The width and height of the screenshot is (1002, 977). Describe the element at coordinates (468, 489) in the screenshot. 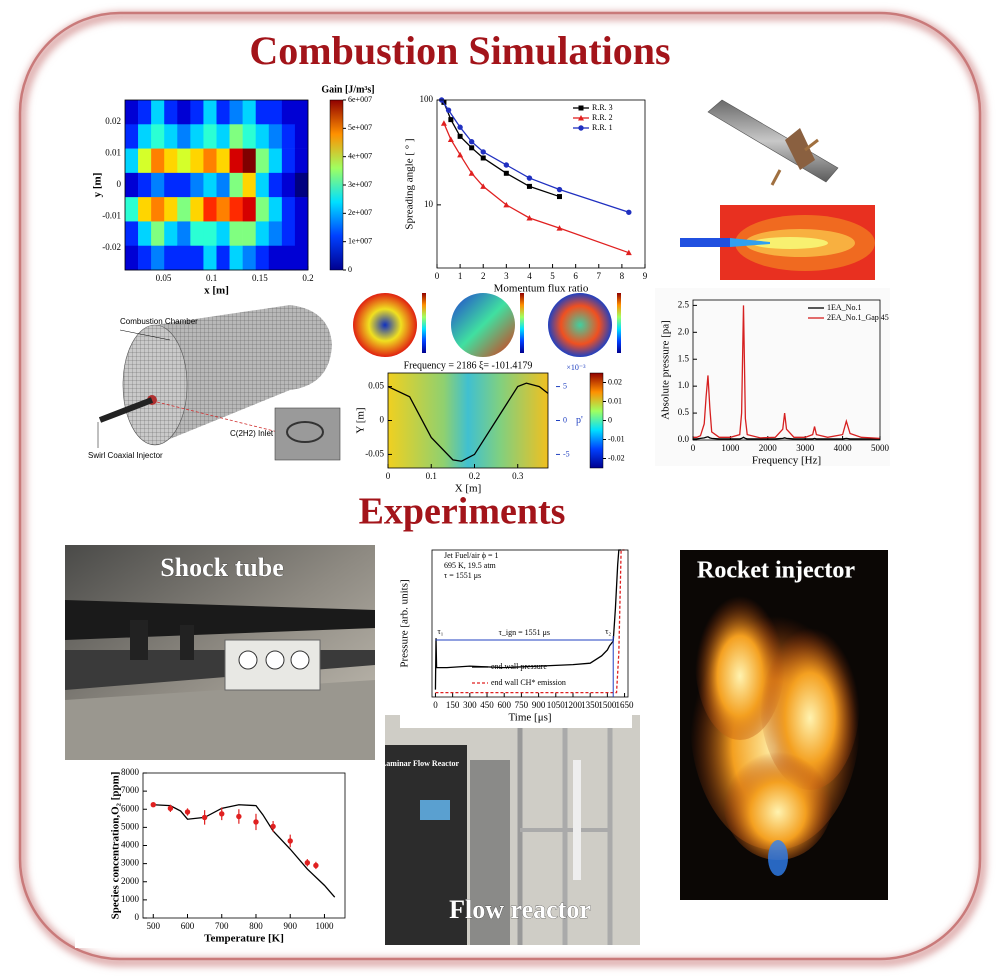

I see `x-axis-label: X [m]` at that location.